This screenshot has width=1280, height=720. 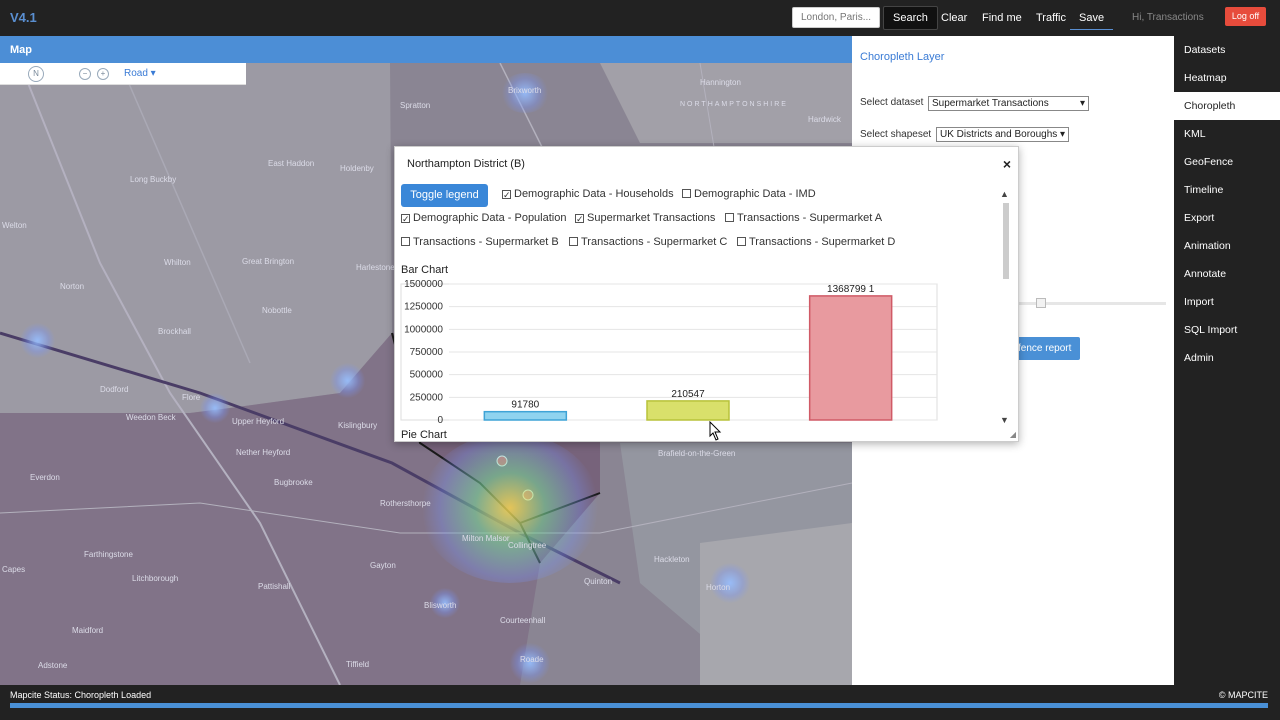 What do you see at coordinates (444, 195) in the screenshot?
I see `toggle-legend-button: Toggle legend` at bounding box center [444, 195].